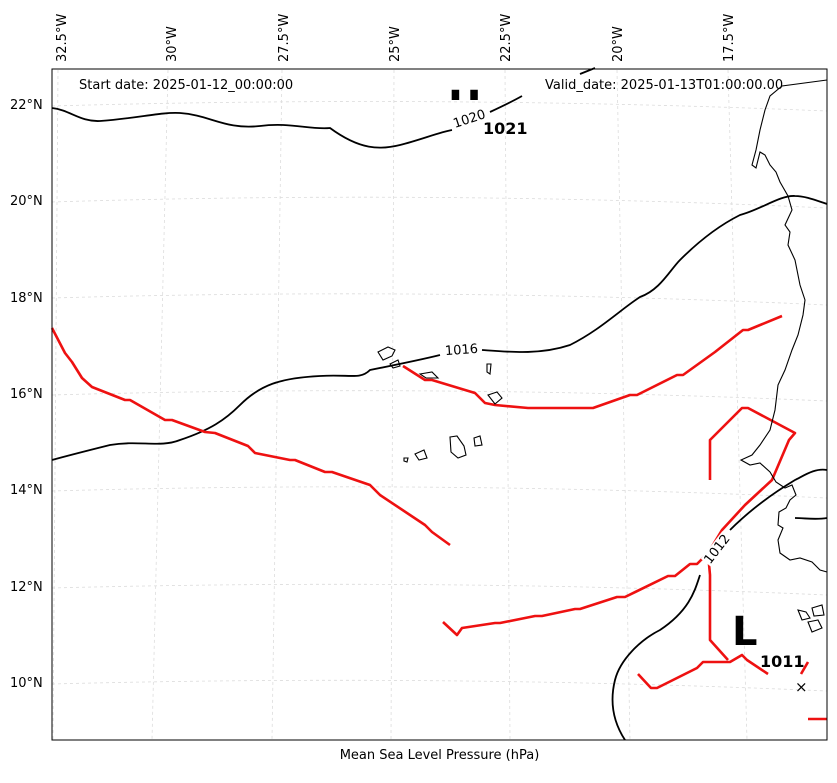 The height and width of the screenshot is (783, 837). What do you see at coordinates (782, 661) in the screenshot?
I see `low-pressure-value: 1011` at bounding box center [782, 661].